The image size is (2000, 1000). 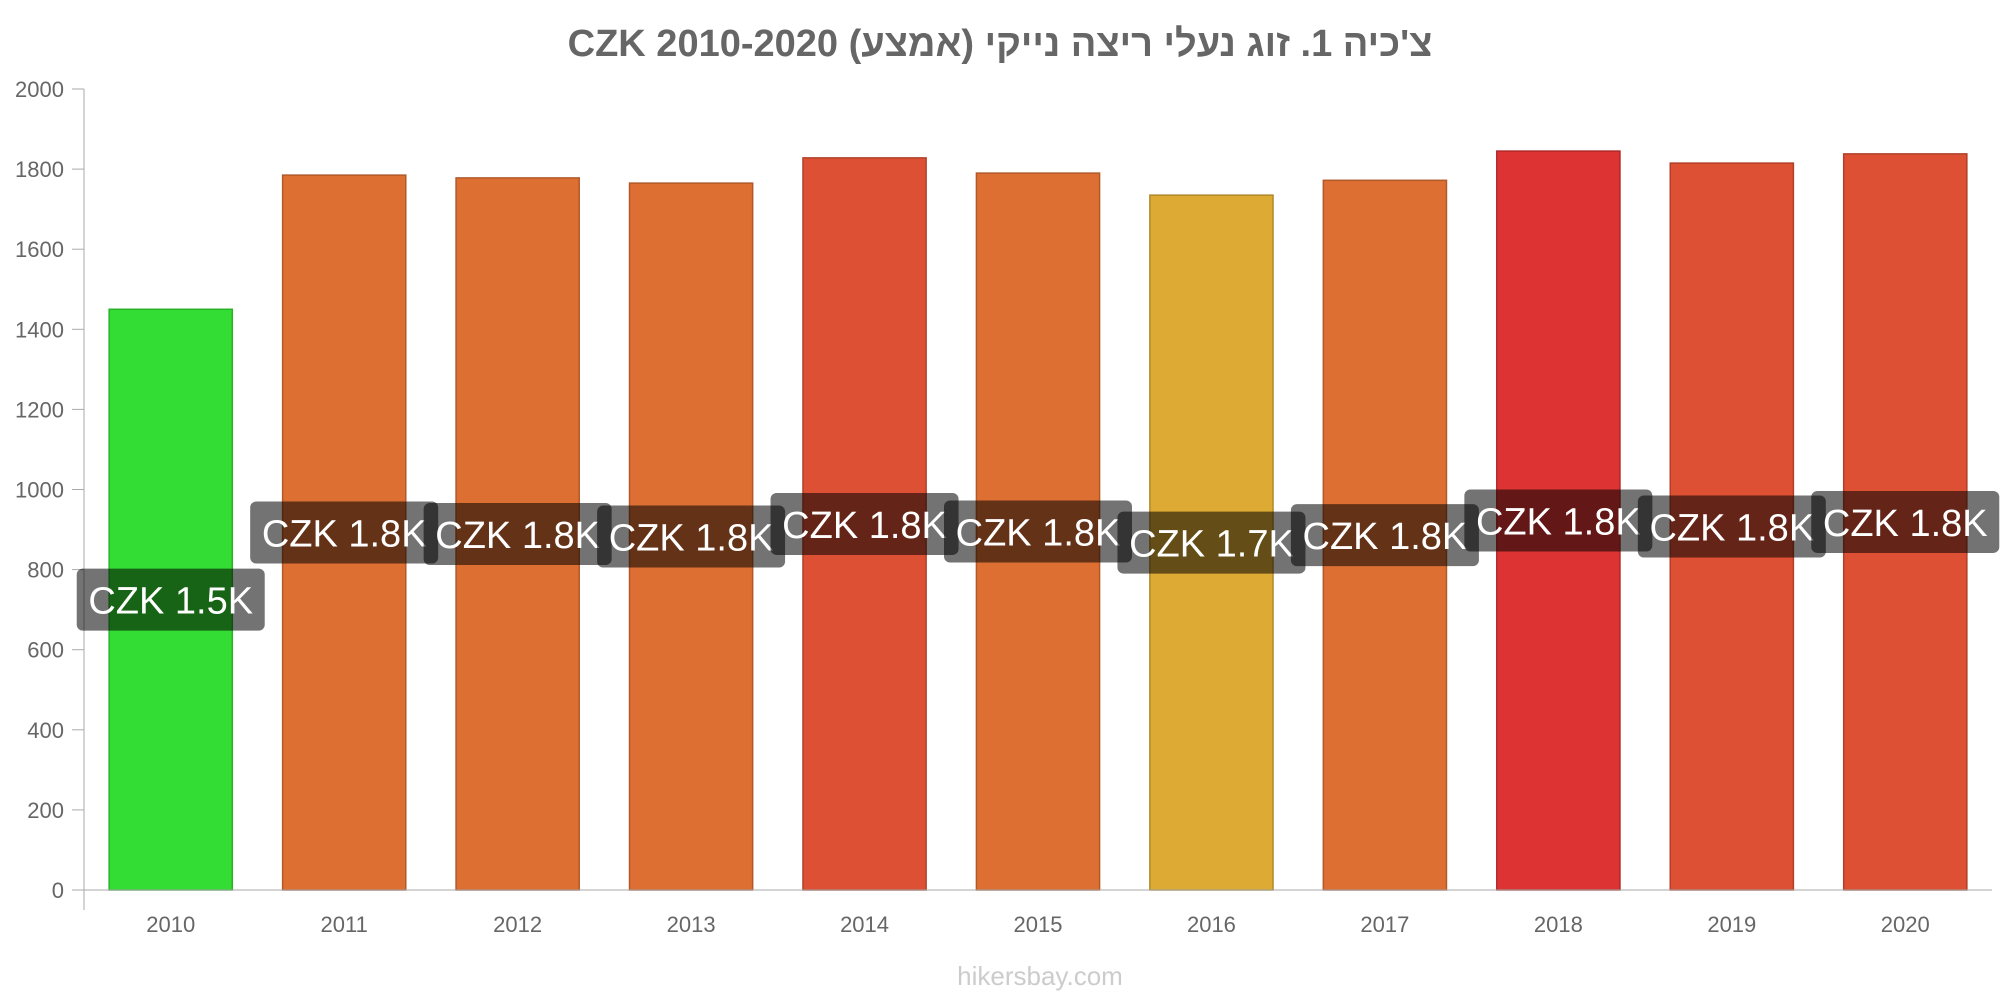 What do you see at coordinates (1905, 924) in the screenshot?
I see `x-tick-label: 2020` at bounding box center [1905, 924].